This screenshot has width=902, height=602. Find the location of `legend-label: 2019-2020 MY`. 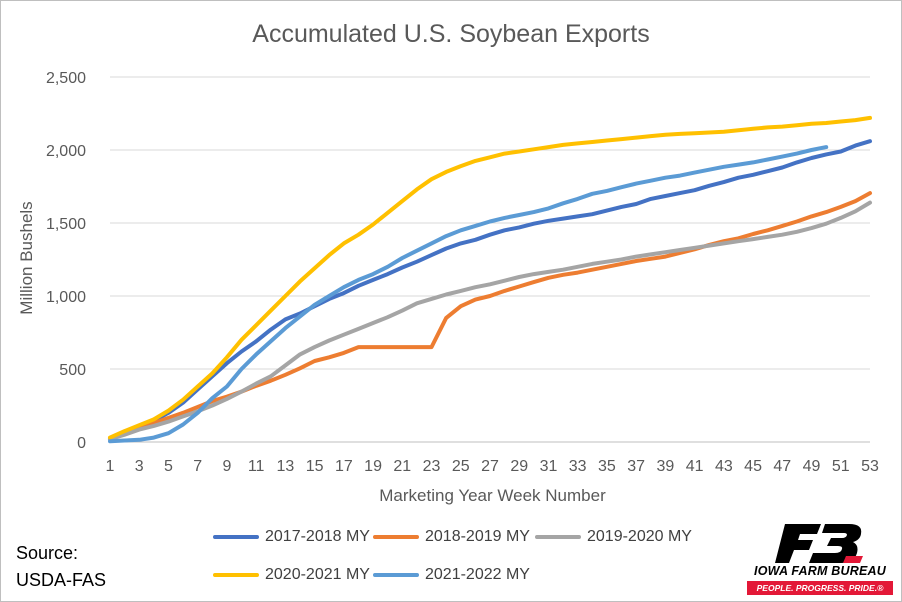

legend-label: 2019-2020 MY is located at coordinates (639, 536).